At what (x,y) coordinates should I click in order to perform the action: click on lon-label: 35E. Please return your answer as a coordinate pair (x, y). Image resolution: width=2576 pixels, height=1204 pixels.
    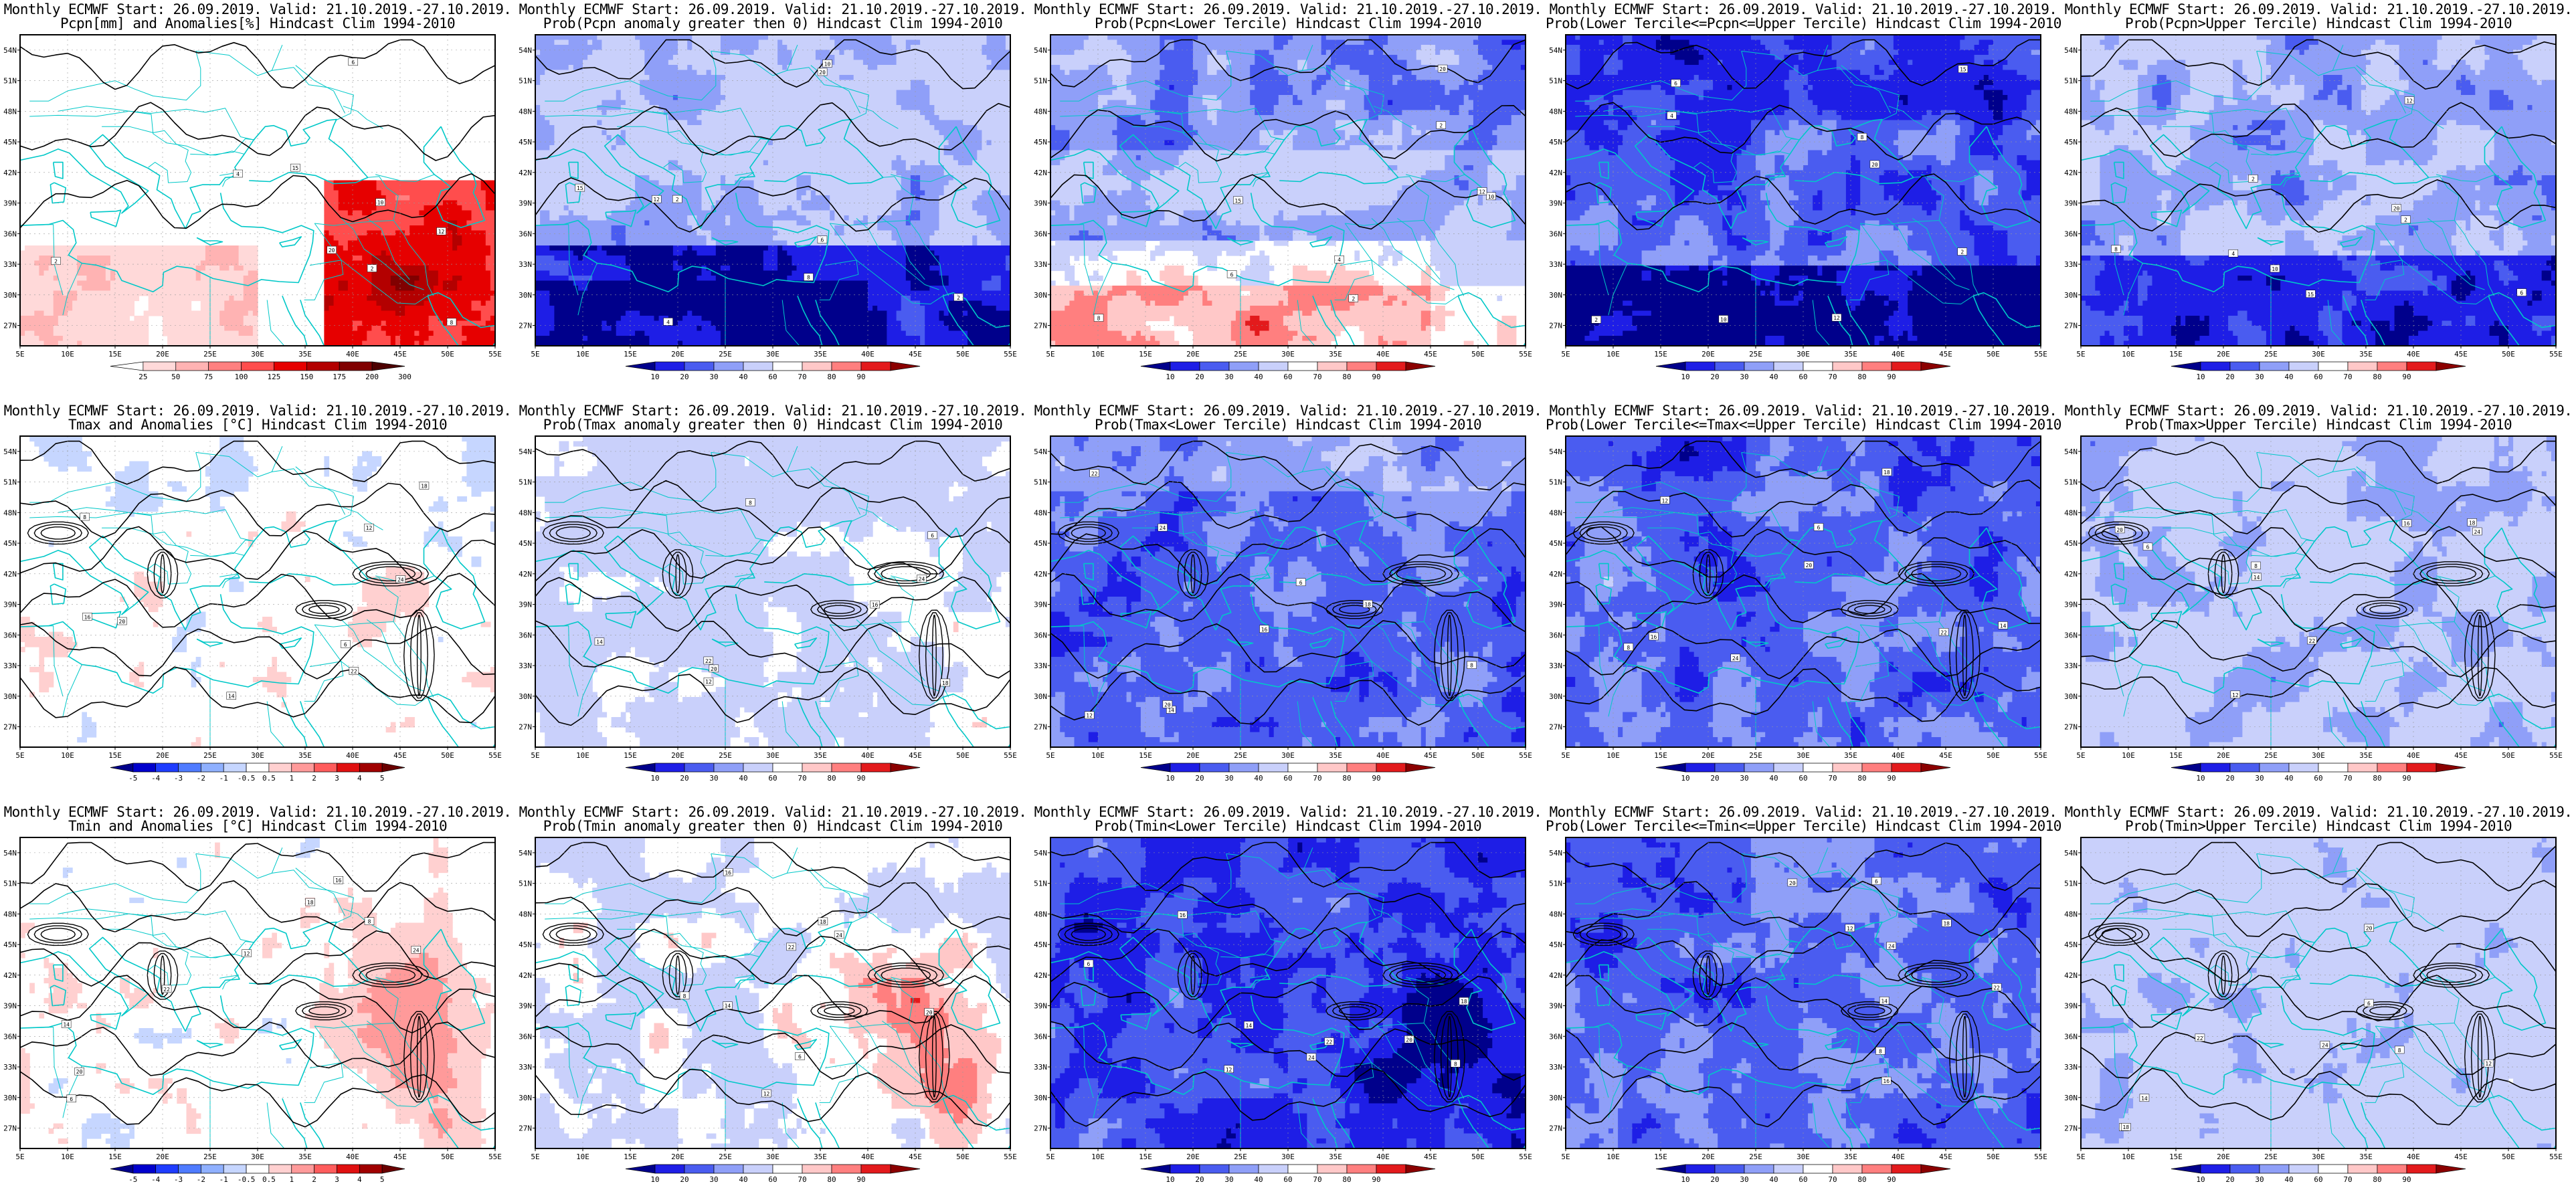
    Looking at the image, I should click on (305, 354).